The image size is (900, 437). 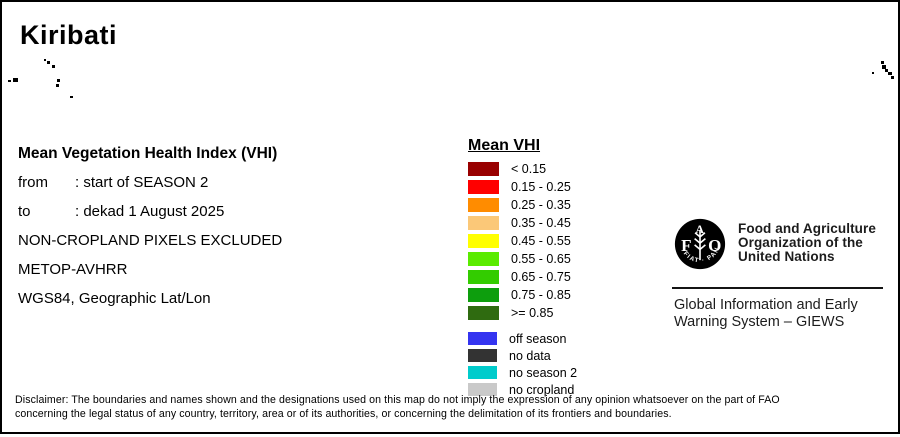 What do you see at coordinates (541, 223) in the screenshot?
I see `legend-label: 0.35 - 0.45` at bounding box center [541, 223].